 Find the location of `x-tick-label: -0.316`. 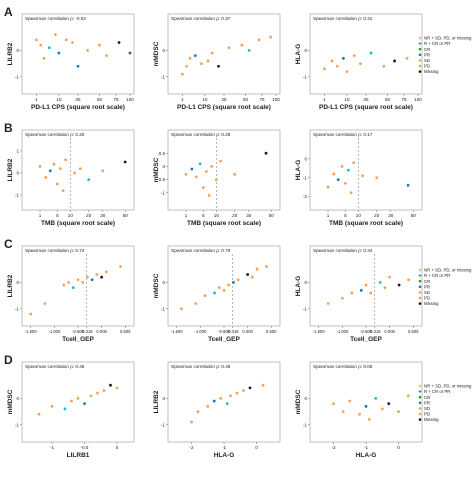

x-tick-label: -0.316 is located at coordinates (375, 331).